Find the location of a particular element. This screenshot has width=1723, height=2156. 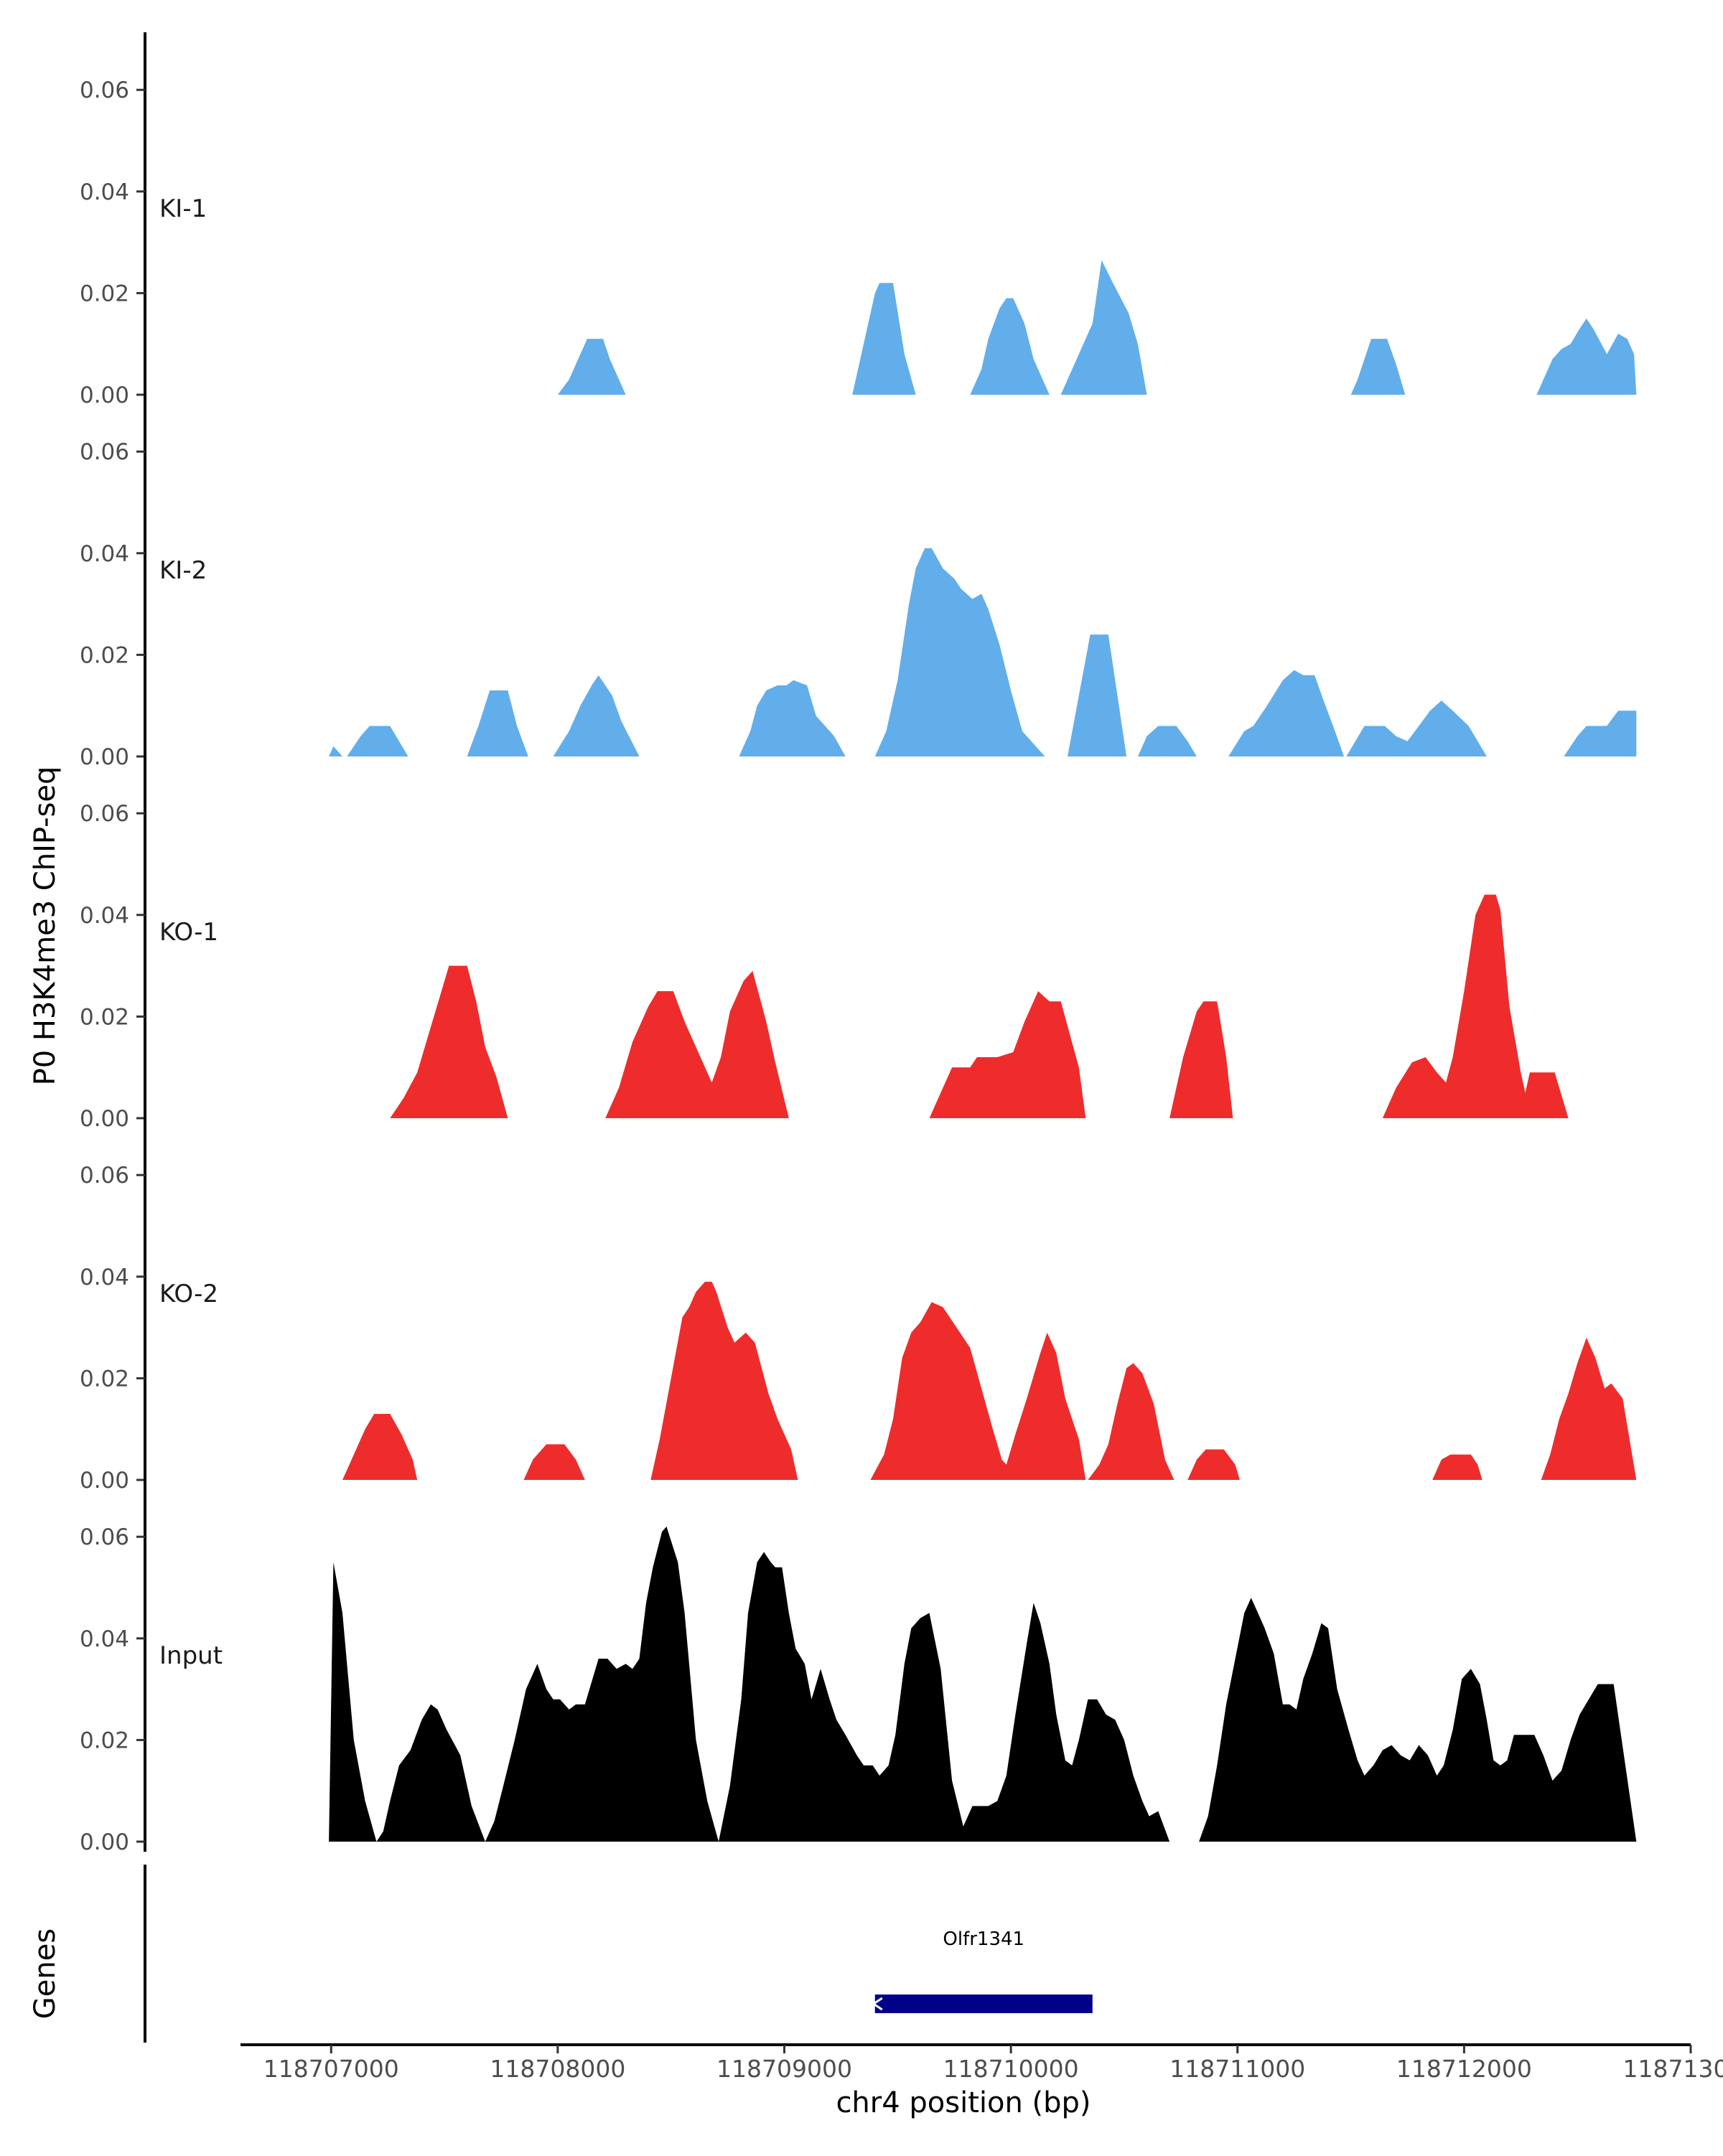

gene-body is located at coordinates (983, 2004).